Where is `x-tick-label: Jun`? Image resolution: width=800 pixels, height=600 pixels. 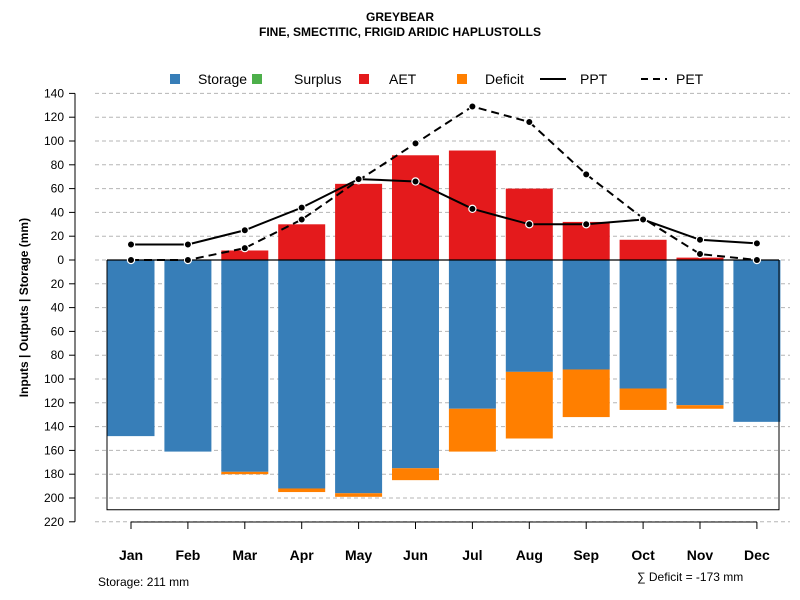
x-tick-label: Jun is located at coordinates (415, 555).